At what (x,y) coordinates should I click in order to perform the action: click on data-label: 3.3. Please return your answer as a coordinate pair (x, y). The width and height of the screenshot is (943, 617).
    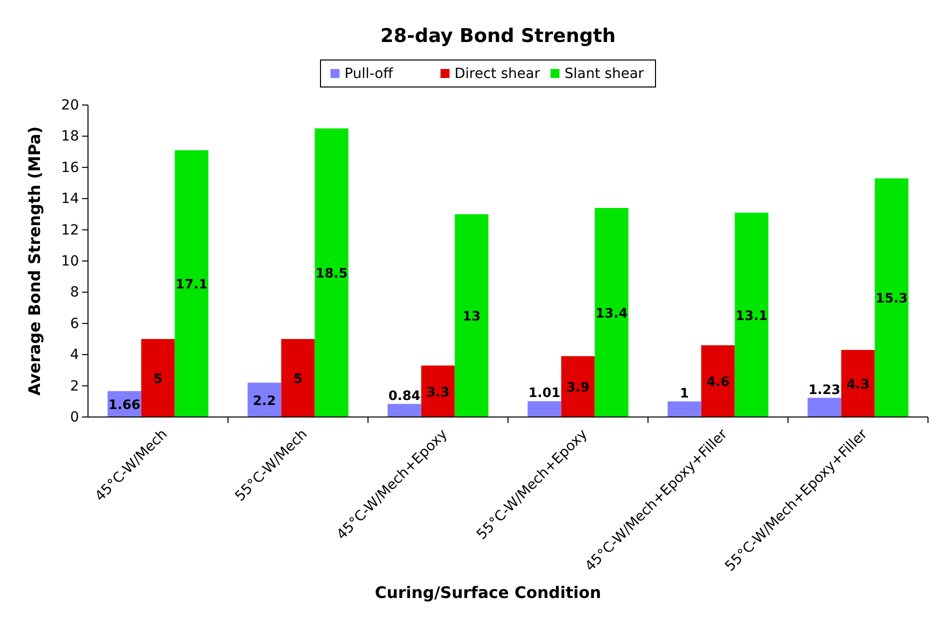
    Looking at the image, I should click on (438, 392).